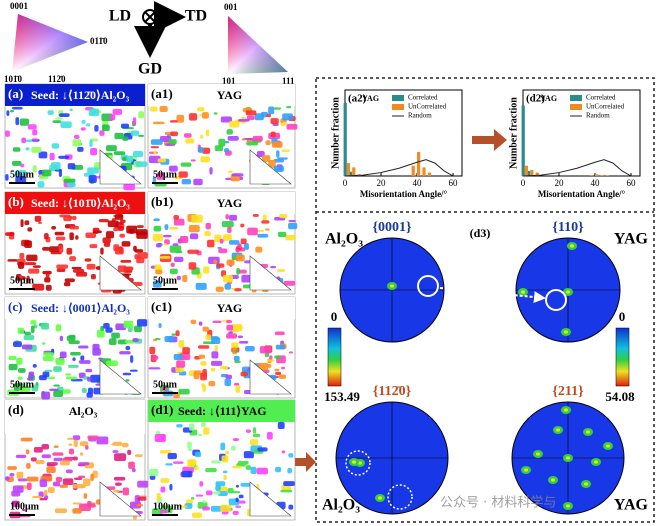 The image size is (660, 526). I want to click on panel-label: (a1), so click(162, 93).